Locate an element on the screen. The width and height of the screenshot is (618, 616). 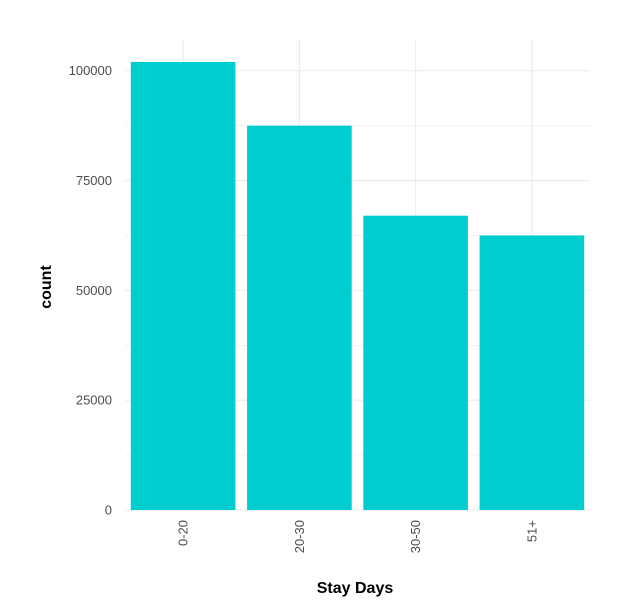
x-tick-label: 0-20 is located at coordinates (183, 533).